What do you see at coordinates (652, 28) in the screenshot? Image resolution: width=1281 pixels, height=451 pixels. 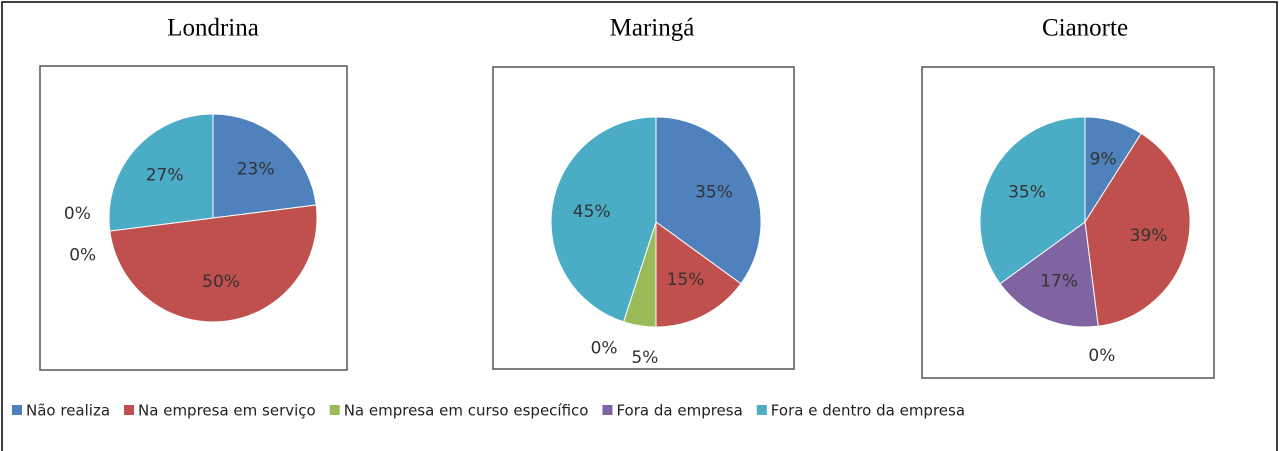 I see `chart-title: Maringá` at bounding box center [652, 28].